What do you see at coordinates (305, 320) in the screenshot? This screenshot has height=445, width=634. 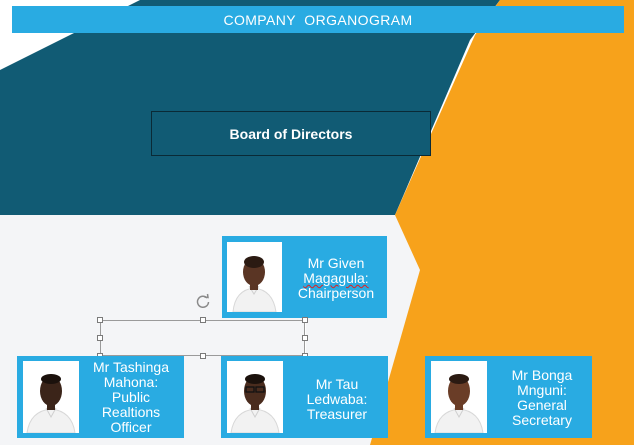 I see `resize-handle-top-right` at bounding box center [305, 320].